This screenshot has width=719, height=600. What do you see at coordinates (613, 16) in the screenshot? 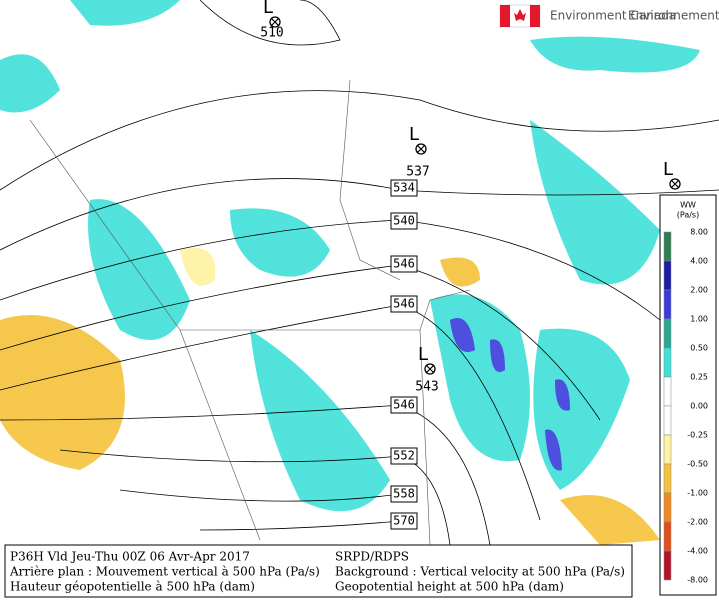
I see `logo-english: Environment Canada` at bounding box center [613, 16].